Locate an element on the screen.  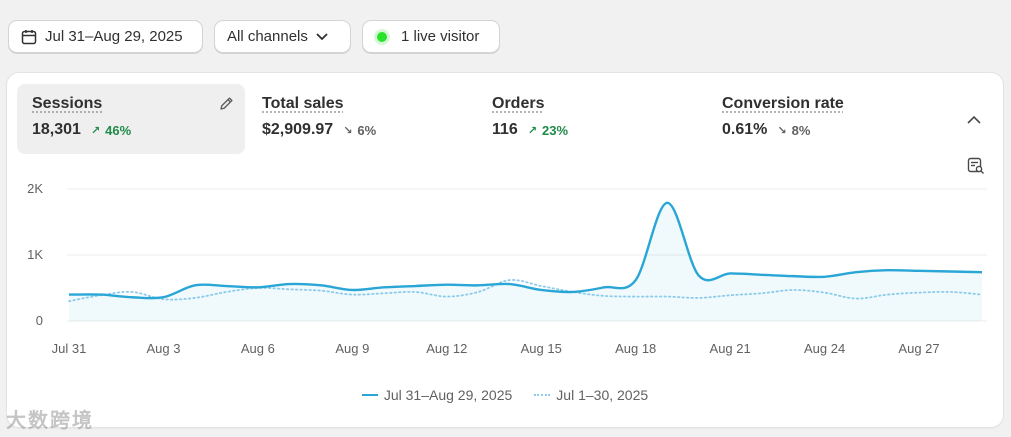
channels-dropdown: All channels is located at coordinates (282, 36).